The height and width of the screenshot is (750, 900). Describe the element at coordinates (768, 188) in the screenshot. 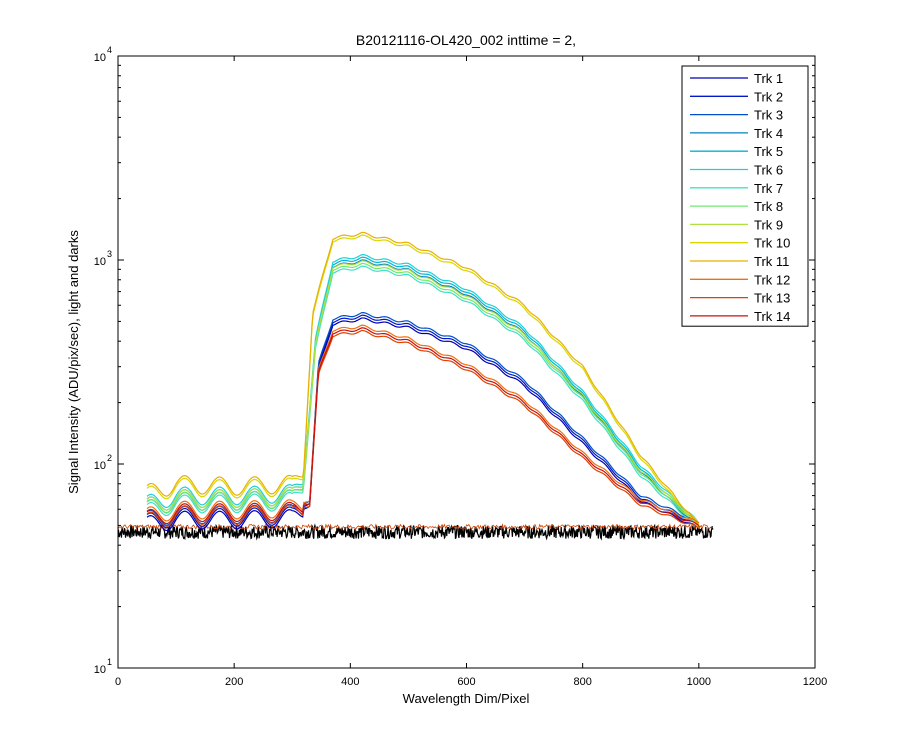

I see `legend-entry: Trk 7` at that location.